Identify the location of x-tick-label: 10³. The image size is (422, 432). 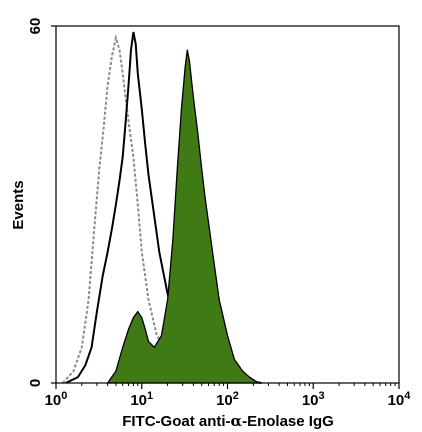
(313, 399).